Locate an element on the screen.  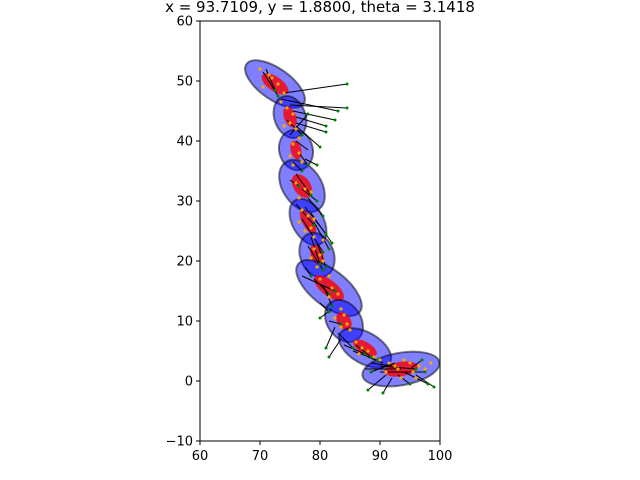
y-tick-label: −10 is located at coordinates (179, 442).